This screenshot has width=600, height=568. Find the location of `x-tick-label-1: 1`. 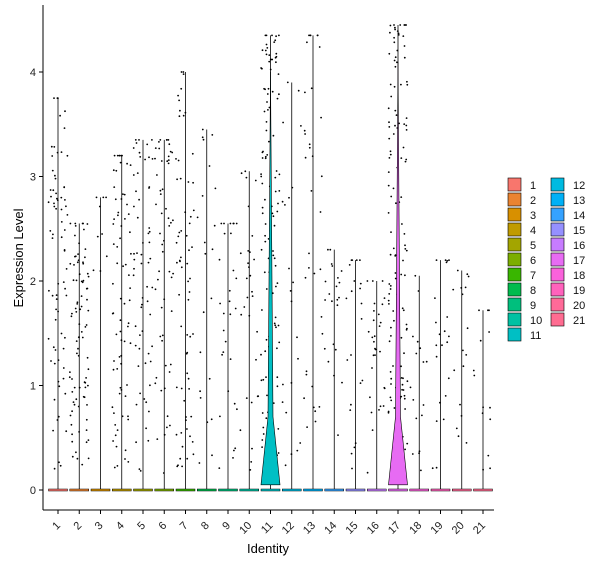

x-tick-label-1: 1 is located at coordinates (56, 526).